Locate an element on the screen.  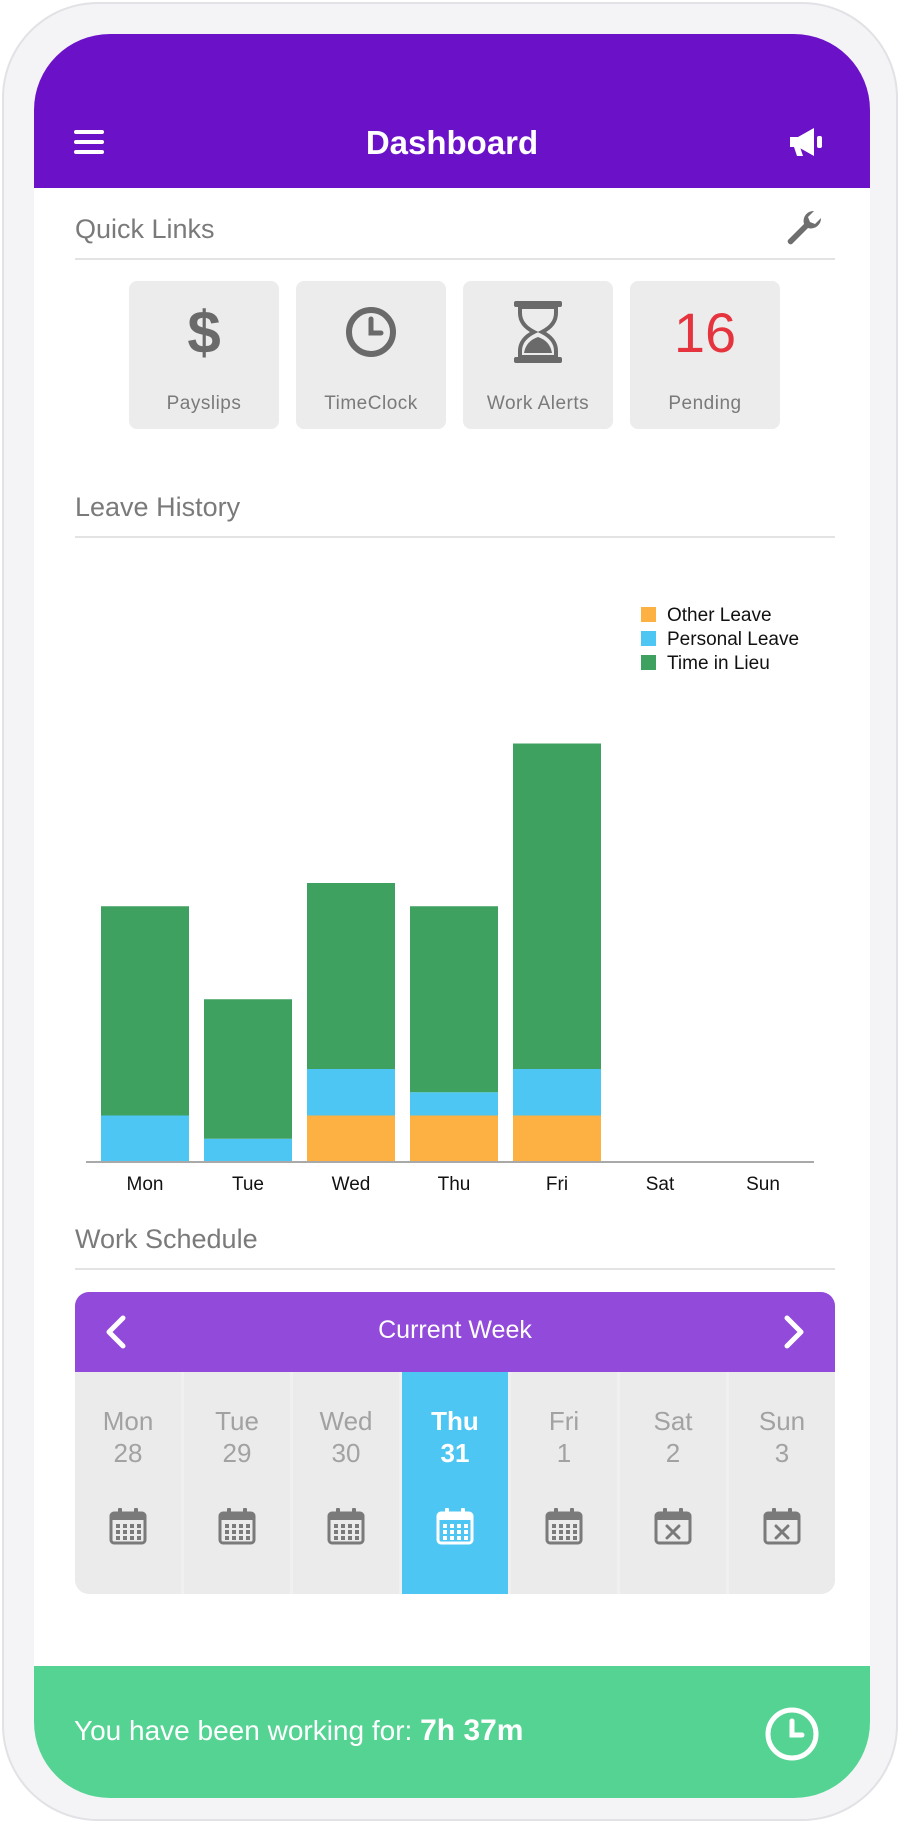
legend-label: Time in Lieu is located at coordinates (718, 663).